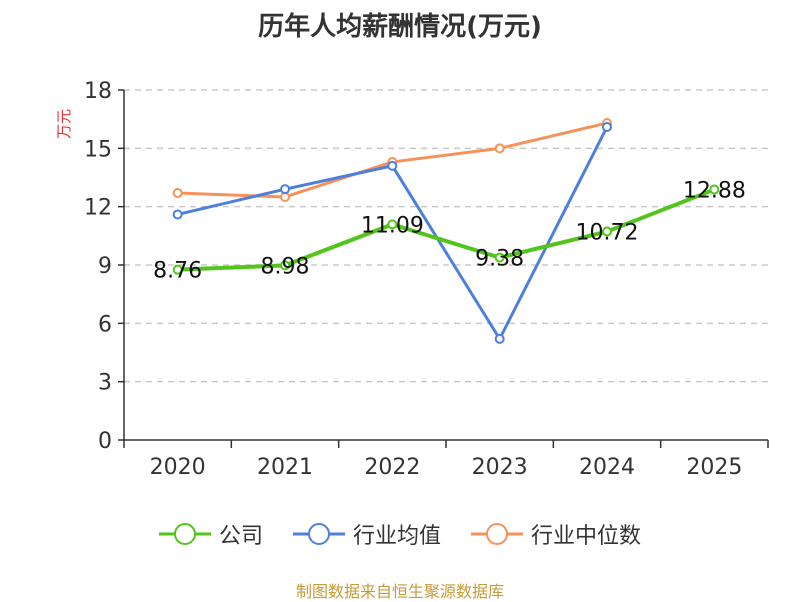 The width and height of the screenshot is (800, 602). I want to click on data-label: 12.88, so click(714, 191).